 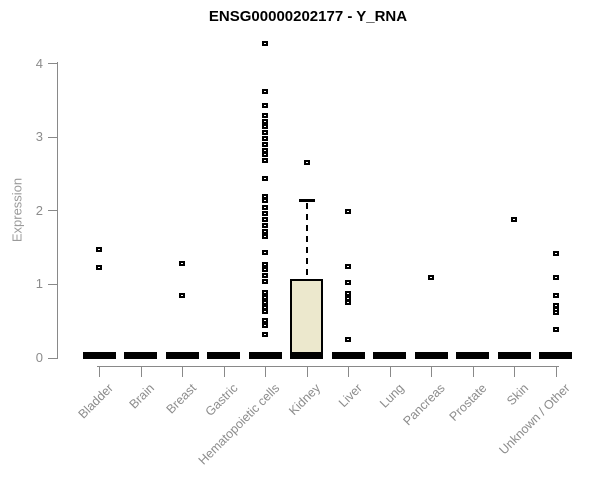 What do you see at coordinates (39, 357) in the screenshot?
I see `y-tick-label: 0` at bounding box center [39, 357].